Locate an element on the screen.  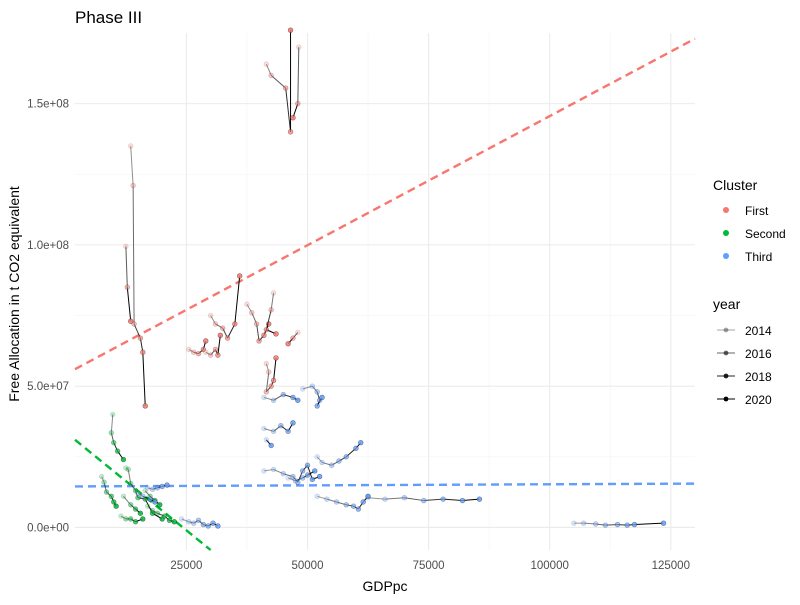
x-tick-label: 100000 is located at coordinates (550, 566).